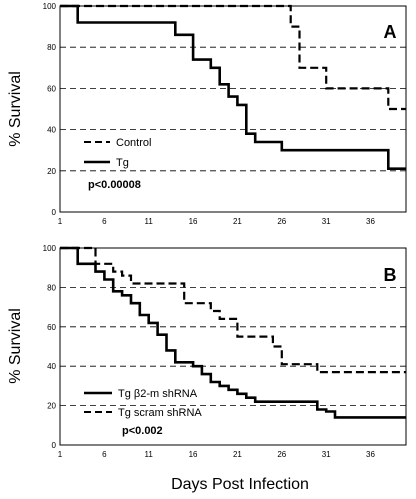 This screenshot has height=499, width=416. I want to click on legend-label-control: Control, so click(133, 143).